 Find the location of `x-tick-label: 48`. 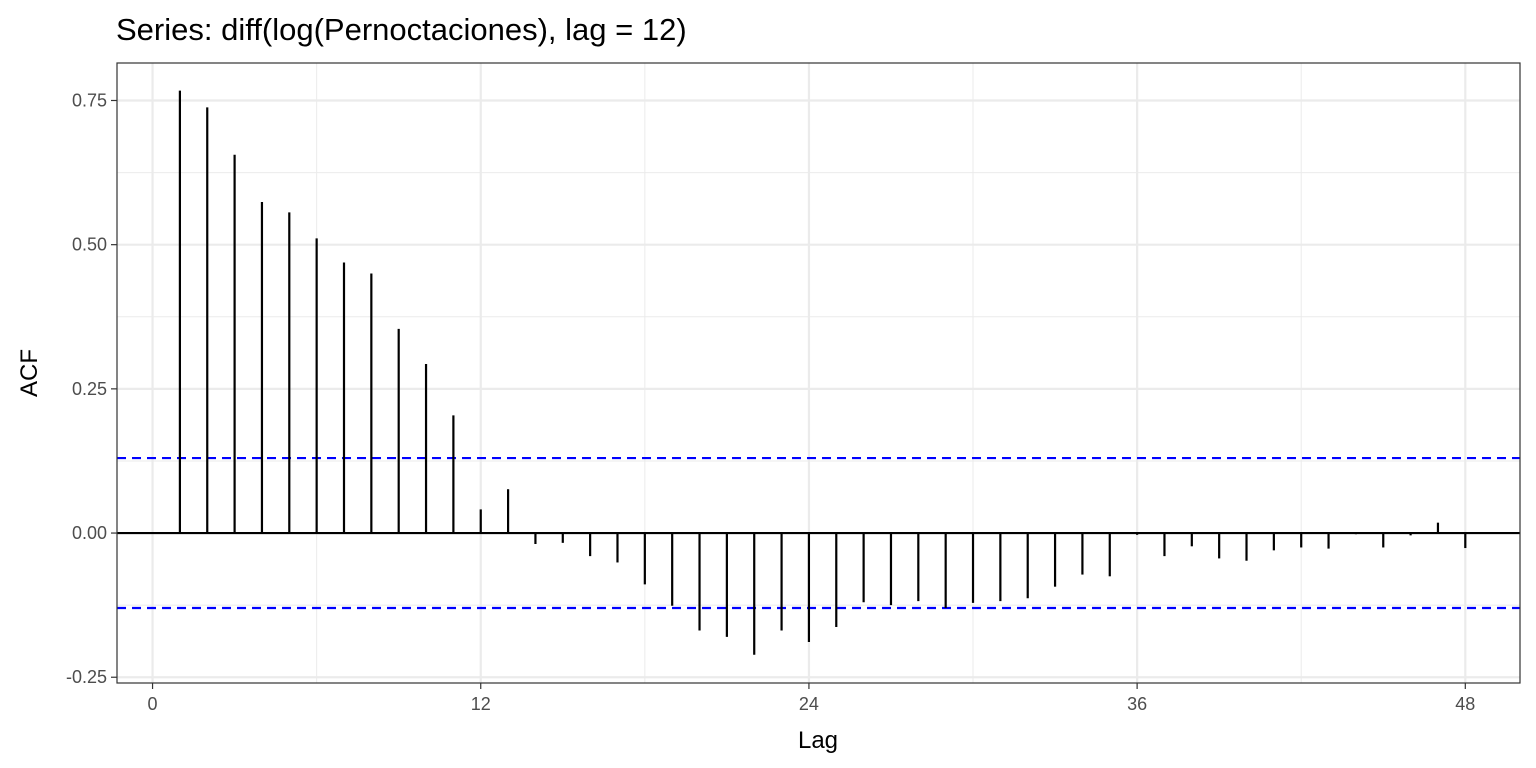

x-tick-label: 48 is located at coordinates (1465, 704).